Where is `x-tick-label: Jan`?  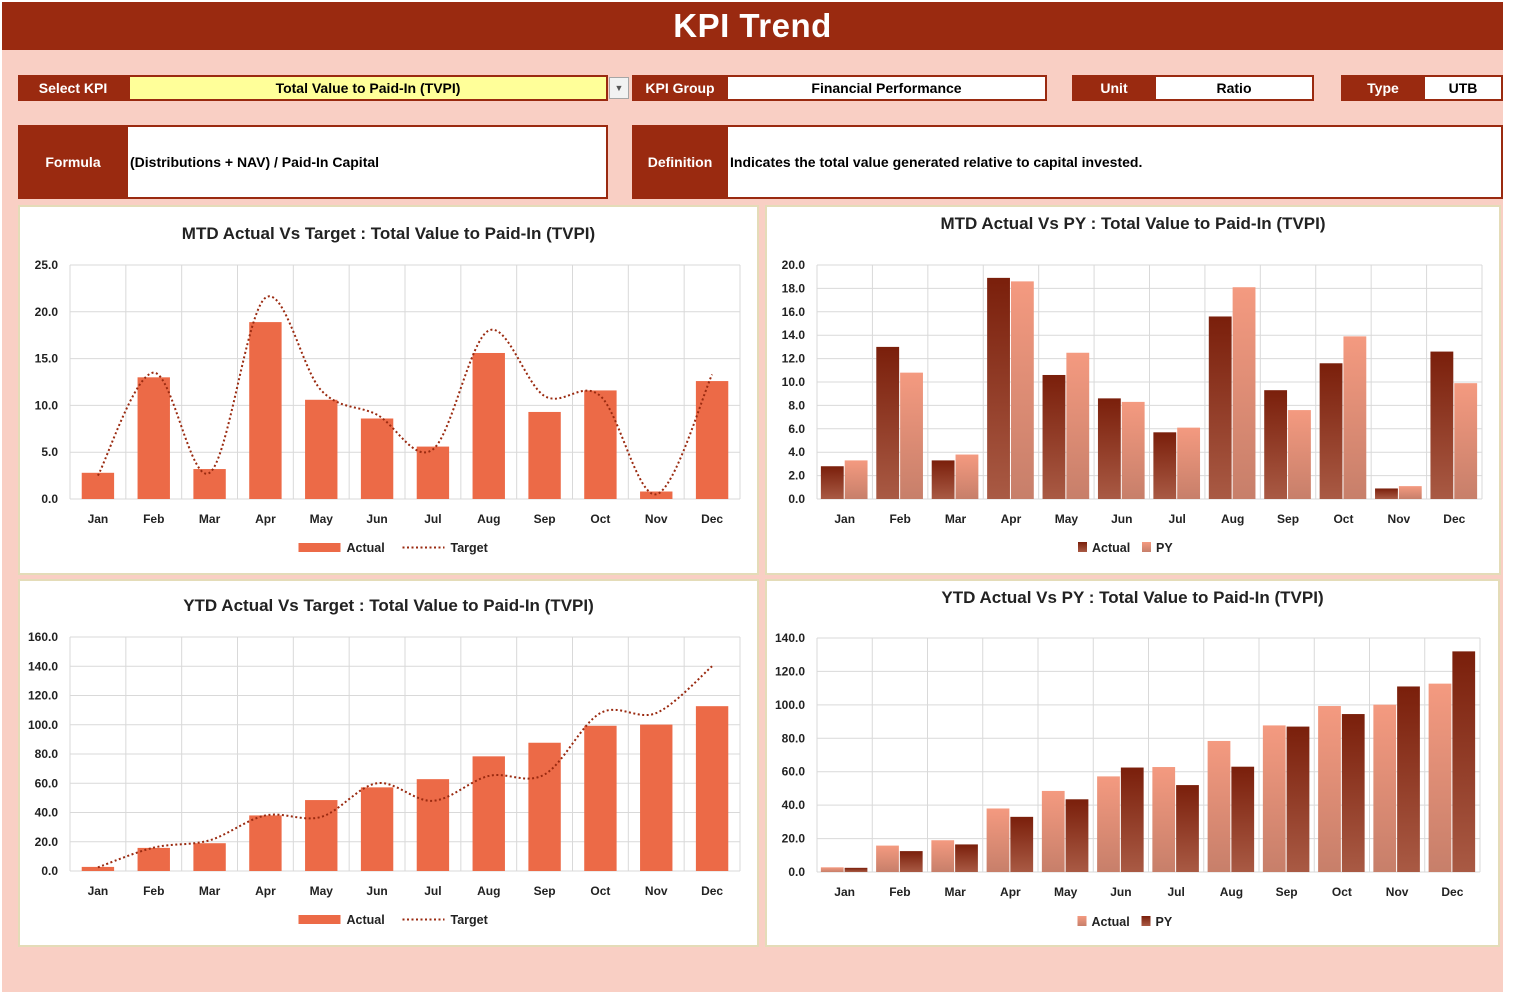 x-tick-label: Jan is located at coordinates (98, 519).